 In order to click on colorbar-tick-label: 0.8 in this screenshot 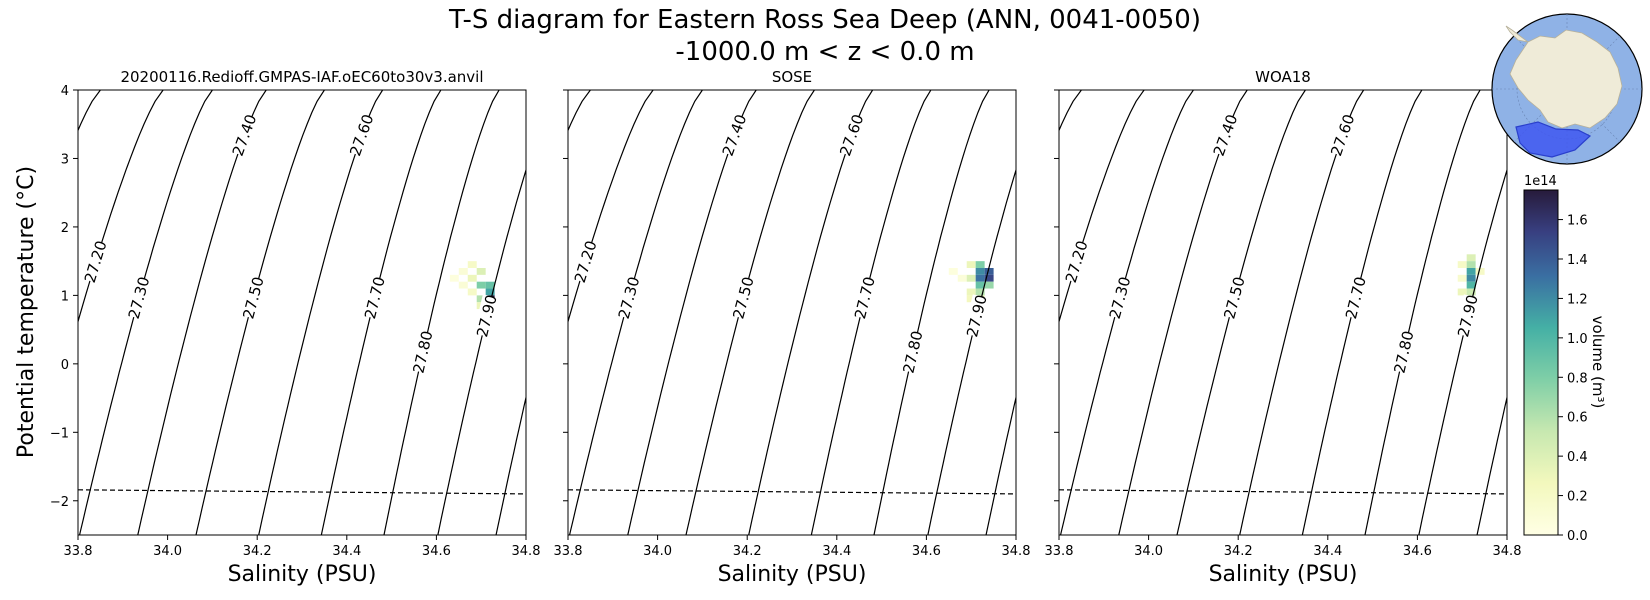, I will do `click(1577, 378)`.